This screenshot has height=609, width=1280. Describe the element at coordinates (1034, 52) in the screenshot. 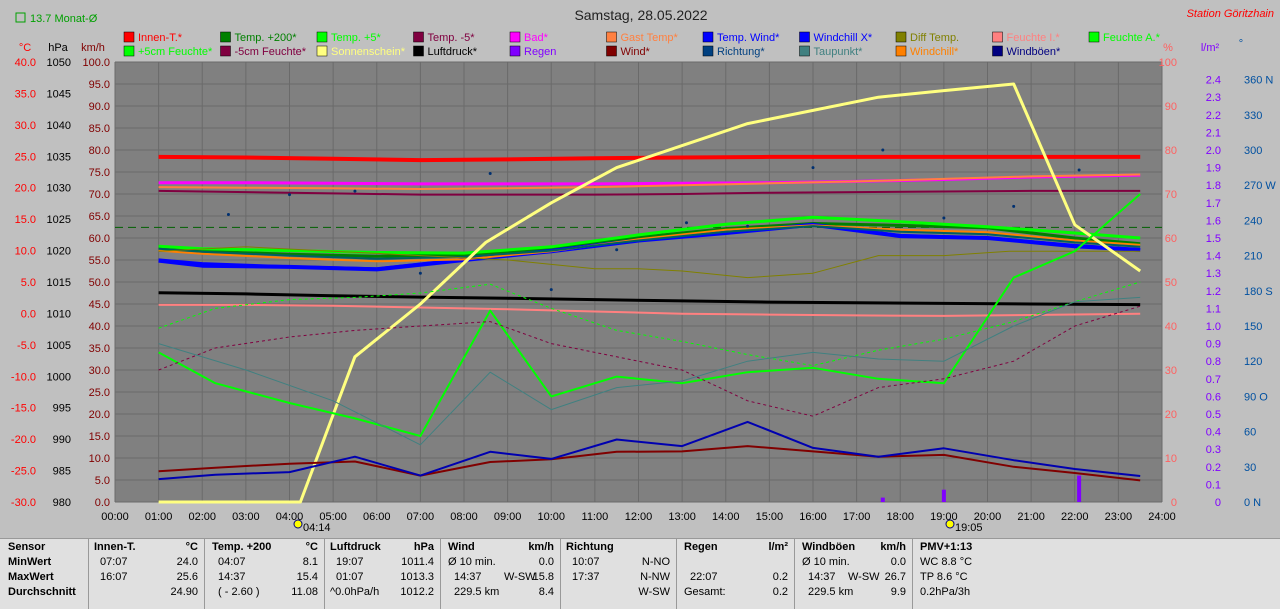

I see `legend-label: Windböen*` at that location.